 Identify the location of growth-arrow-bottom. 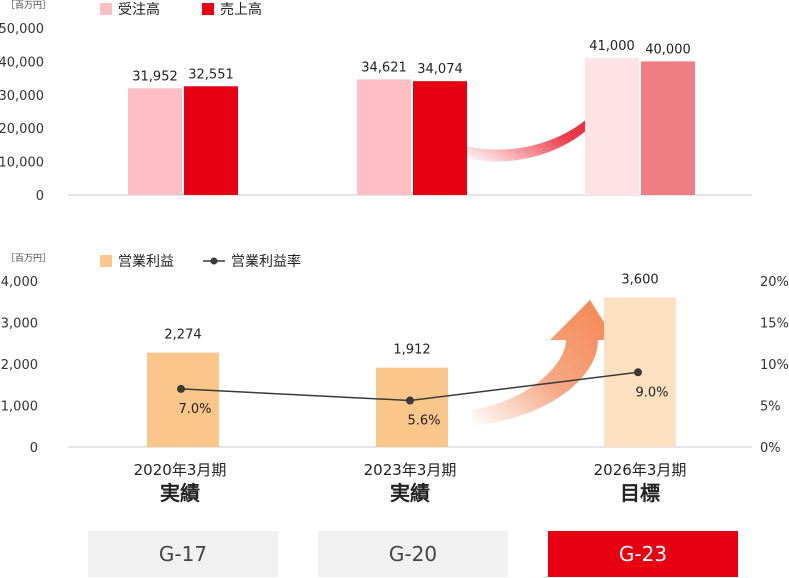
(543, 363).